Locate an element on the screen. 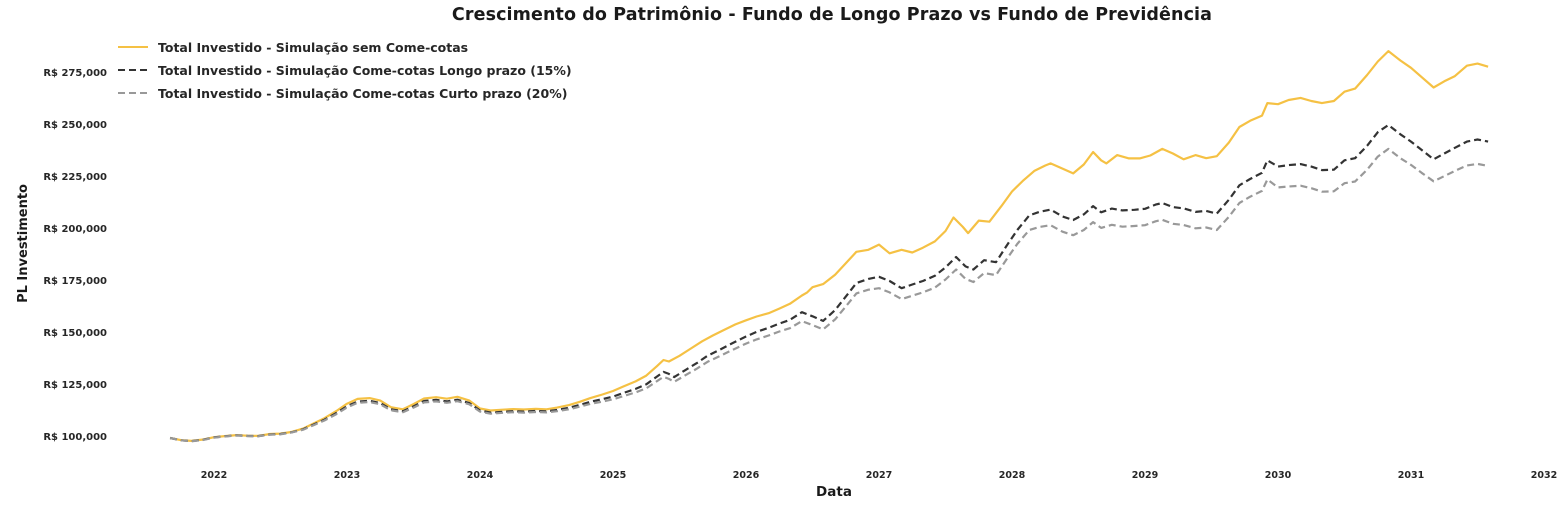 The height and width of the screenshot is (516, 1568). y-tick-label: R$ 125,000 is located at coordinates (75, 385).